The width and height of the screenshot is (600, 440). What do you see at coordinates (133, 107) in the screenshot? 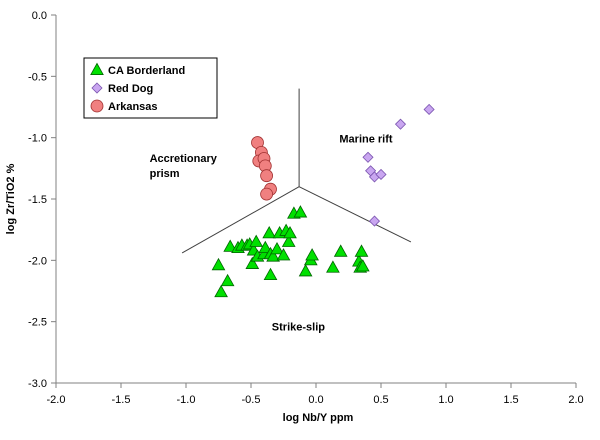
I see `legend-label: Arkansas` at bounding box center [133, 107].